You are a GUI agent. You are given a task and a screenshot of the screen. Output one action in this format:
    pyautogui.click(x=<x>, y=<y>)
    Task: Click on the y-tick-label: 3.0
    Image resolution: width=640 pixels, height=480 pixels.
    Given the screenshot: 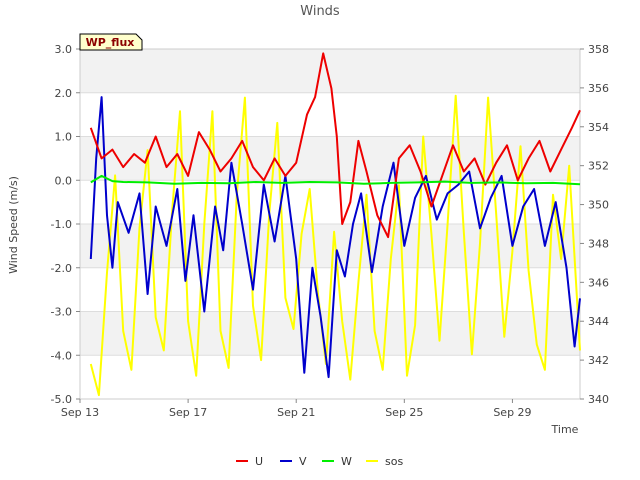 What is the action you would take?
    pyautogui.click(x=64, y=49)
    